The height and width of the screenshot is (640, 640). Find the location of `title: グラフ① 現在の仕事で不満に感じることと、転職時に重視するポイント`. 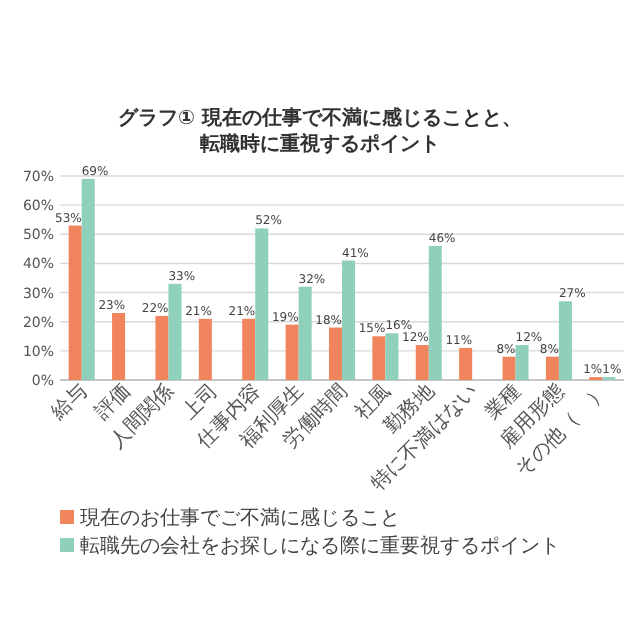

title: グラフ① 現在の仕事で不満に感じることと、転職時に重視するポイント is located at coordinates (320, 132).